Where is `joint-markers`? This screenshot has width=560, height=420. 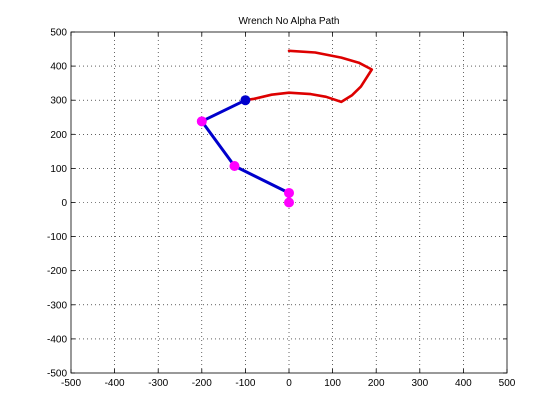 joint-markers is located at coordinates (245, 151).